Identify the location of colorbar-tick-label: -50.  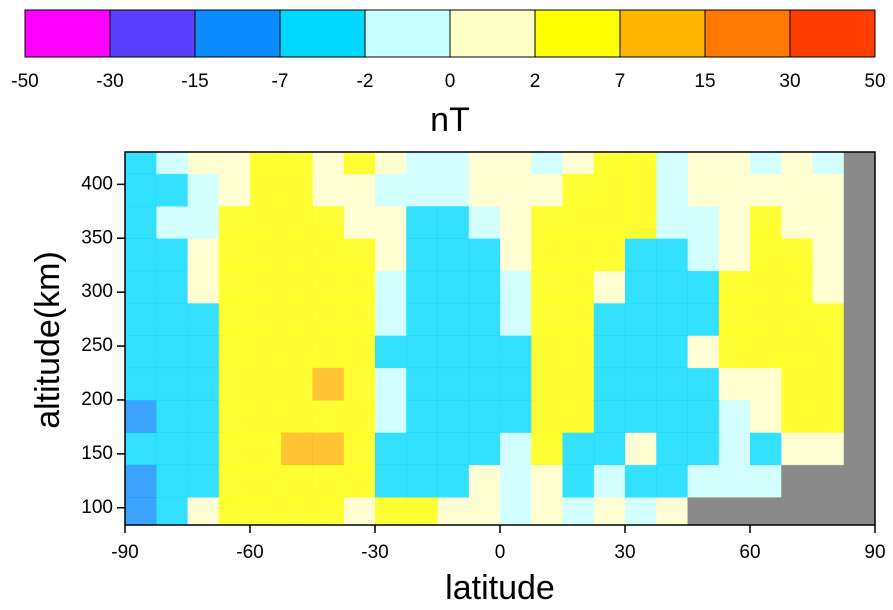
(24, 81).